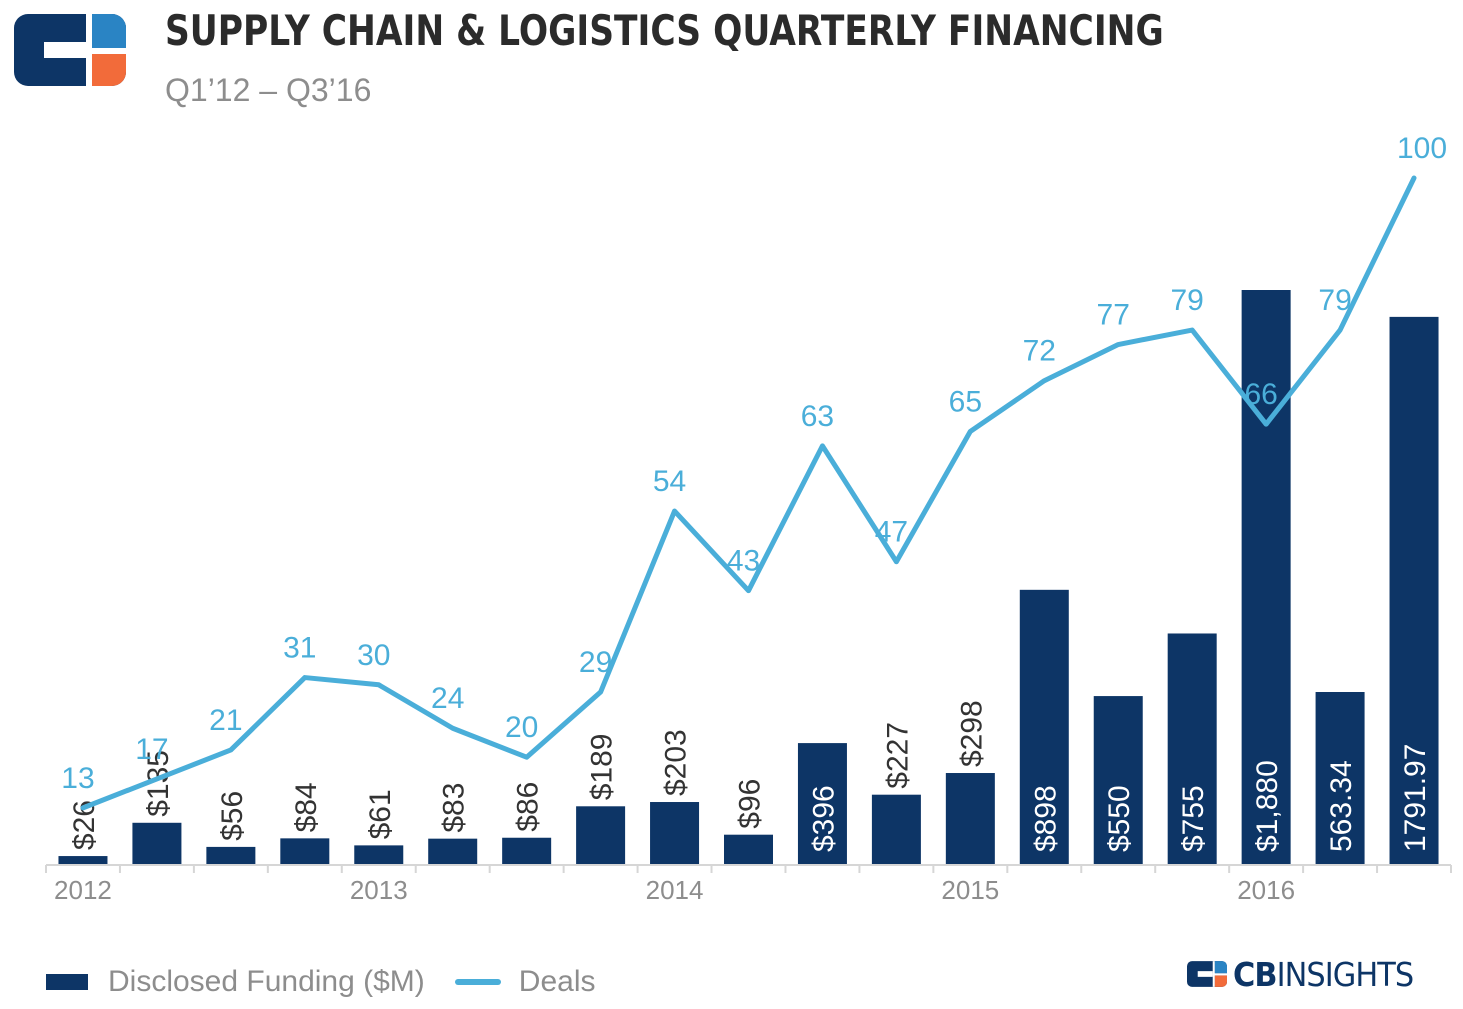  I want to click on deals-point-label: 47, so click(891, 532).